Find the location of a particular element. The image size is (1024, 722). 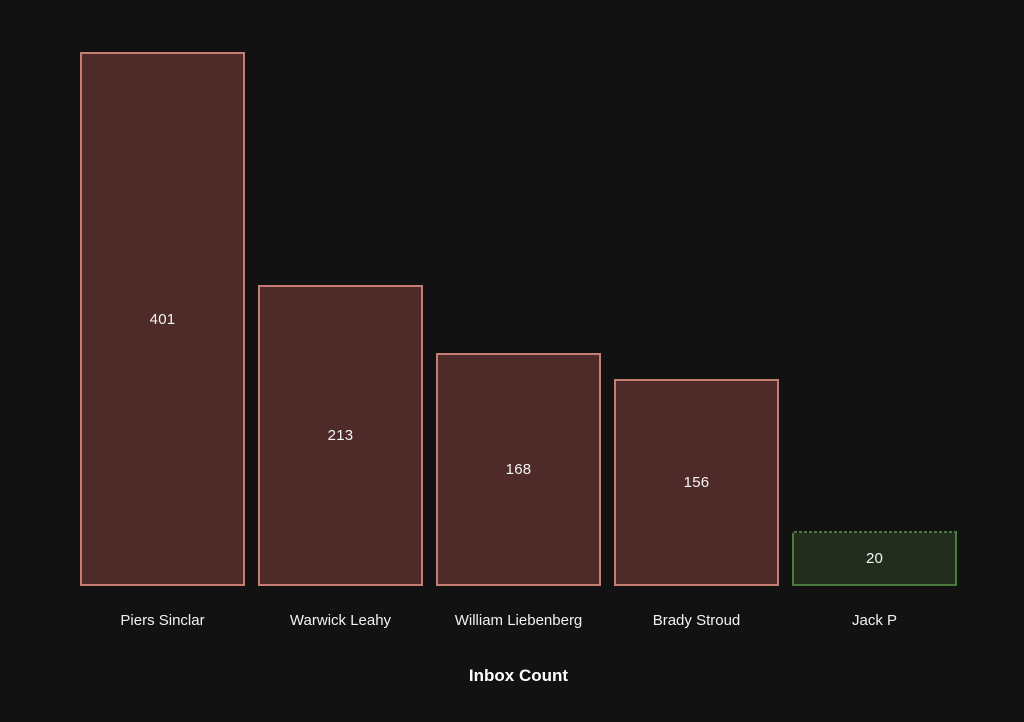

bar-value-label: 156 is located at coordinates (696, 482).